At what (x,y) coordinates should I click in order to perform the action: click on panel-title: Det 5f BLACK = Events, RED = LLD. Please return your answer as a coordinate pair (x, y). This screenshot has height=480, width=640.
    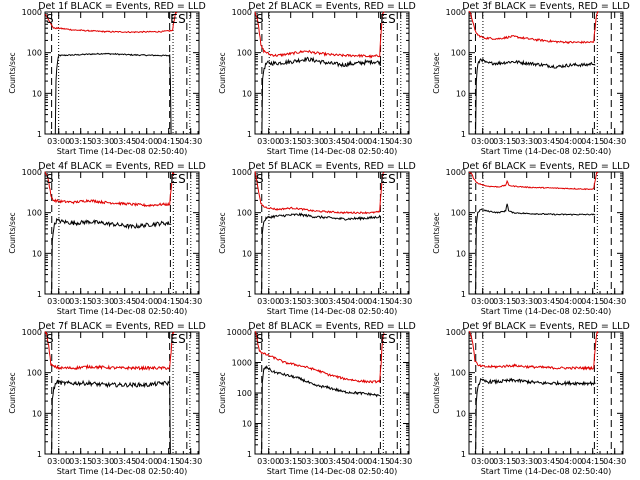
    Looking at the image, I should click on (332, 166).